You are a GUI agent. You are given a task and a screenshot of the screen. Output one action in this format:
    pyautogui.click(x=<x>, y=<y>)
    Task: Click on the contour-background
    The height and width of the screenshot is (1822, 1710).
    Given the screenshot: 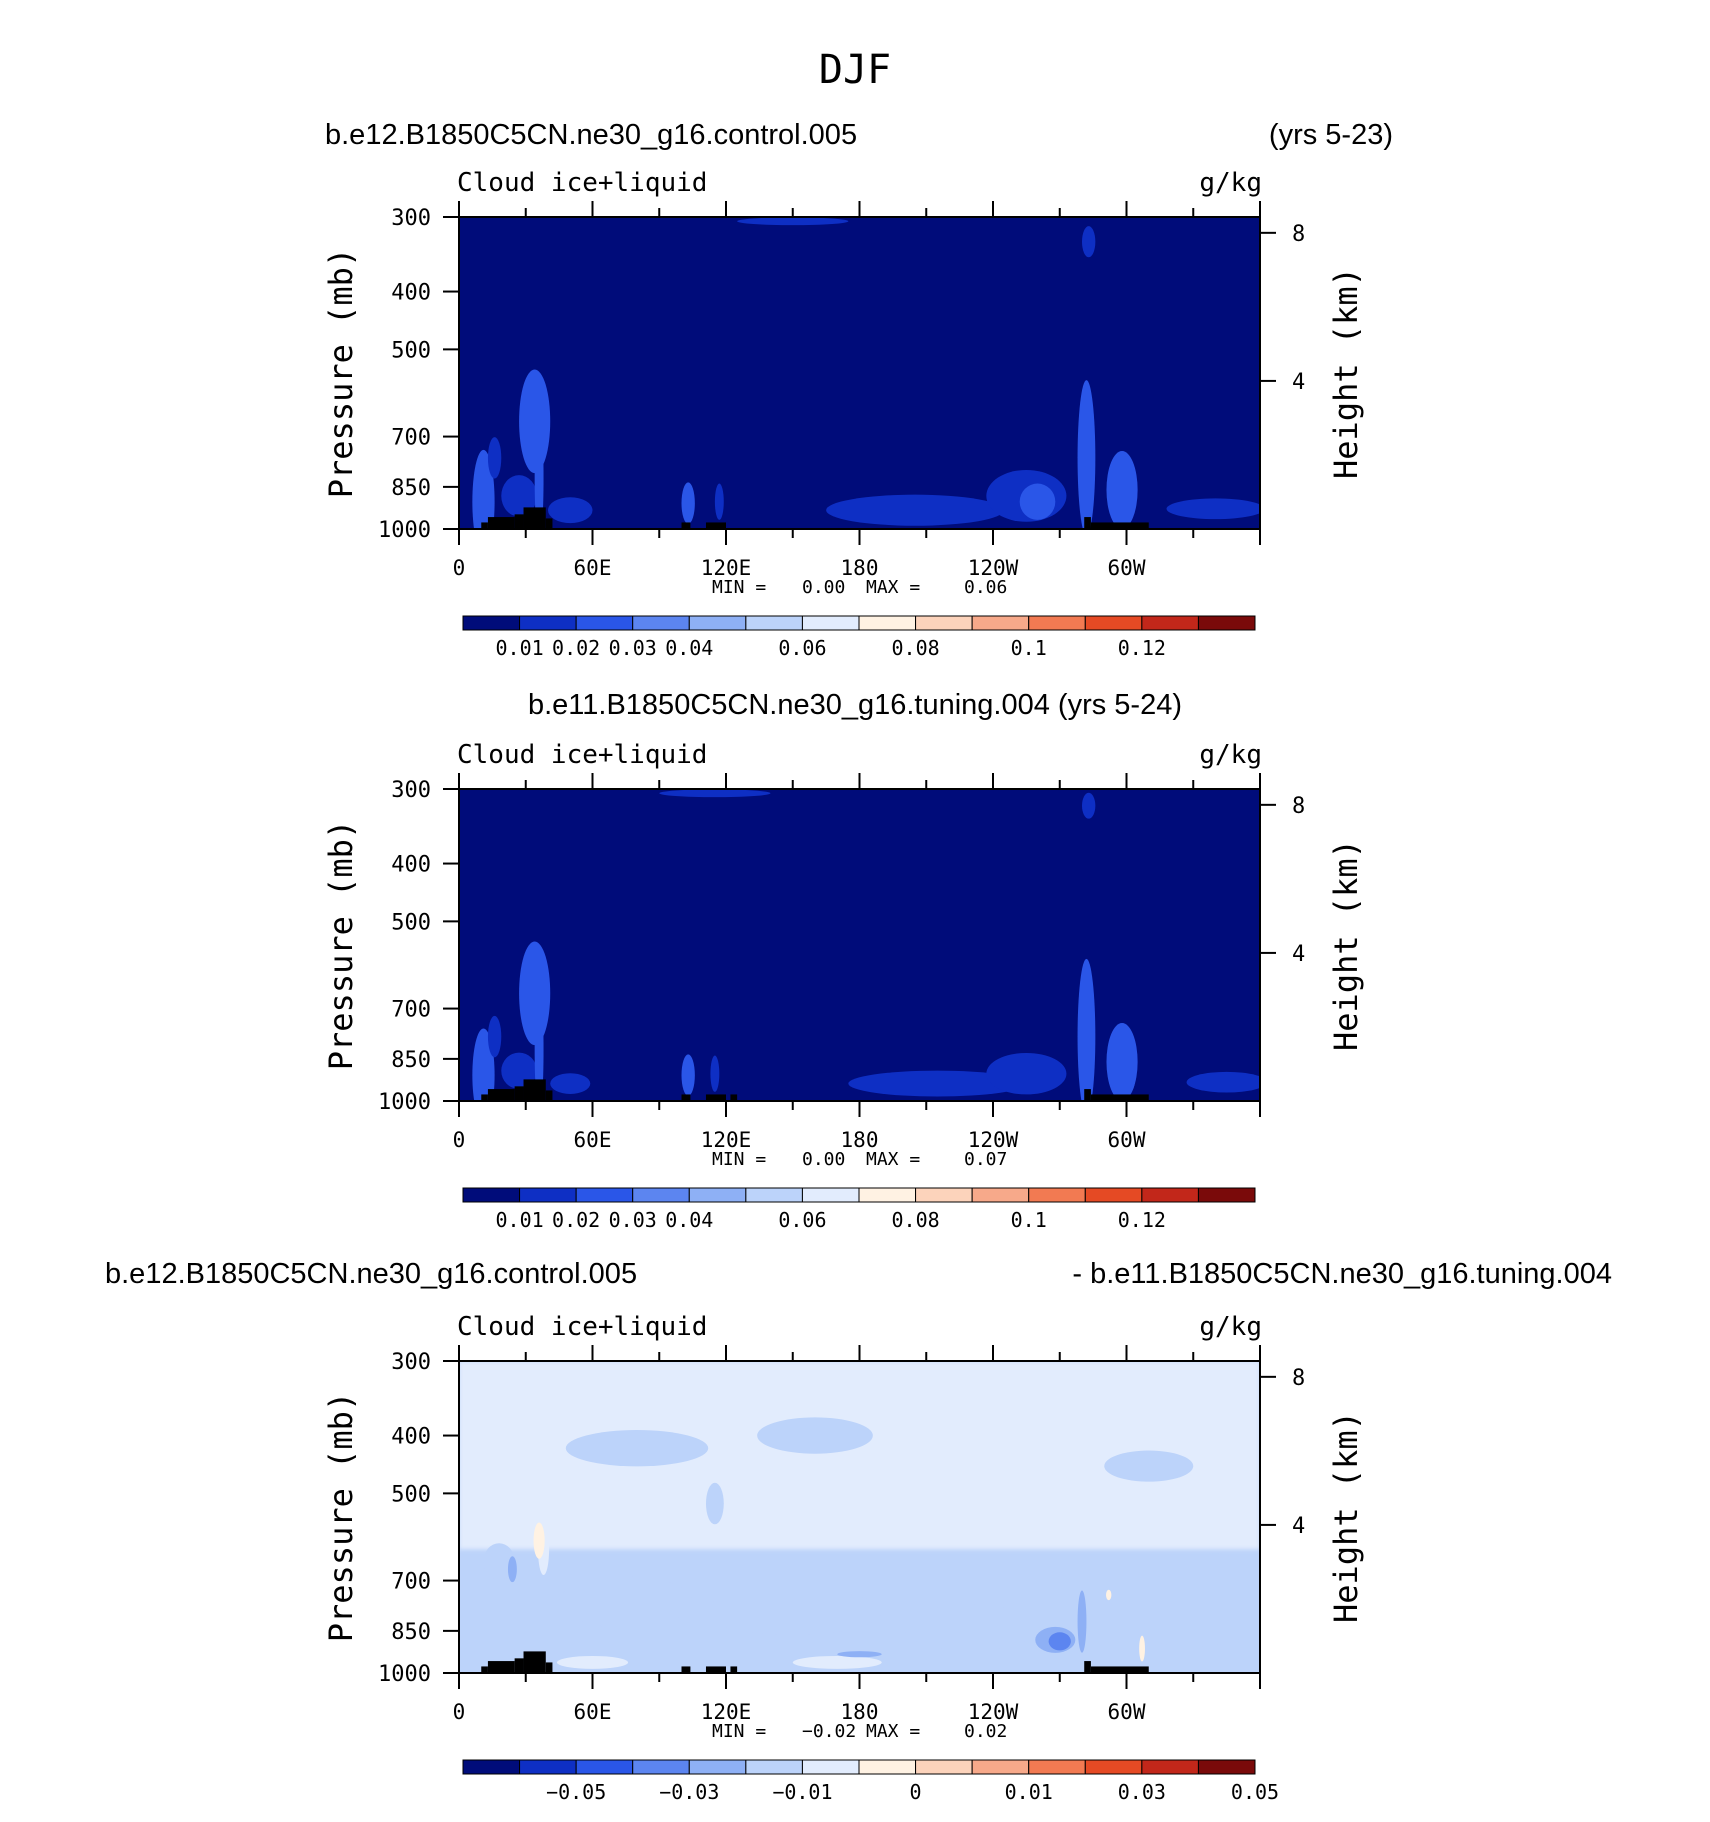 What is the action you would take?
    pyautogui.click(x=859, y=945)
    